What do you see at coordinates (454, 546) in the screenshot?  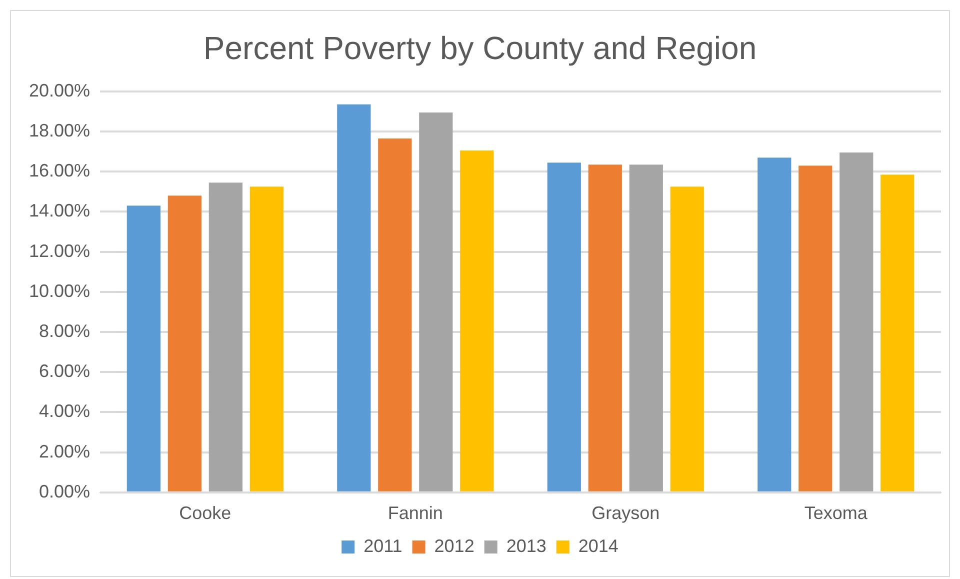 I see `legend-label: 2012` at bounding box center [454, 546].